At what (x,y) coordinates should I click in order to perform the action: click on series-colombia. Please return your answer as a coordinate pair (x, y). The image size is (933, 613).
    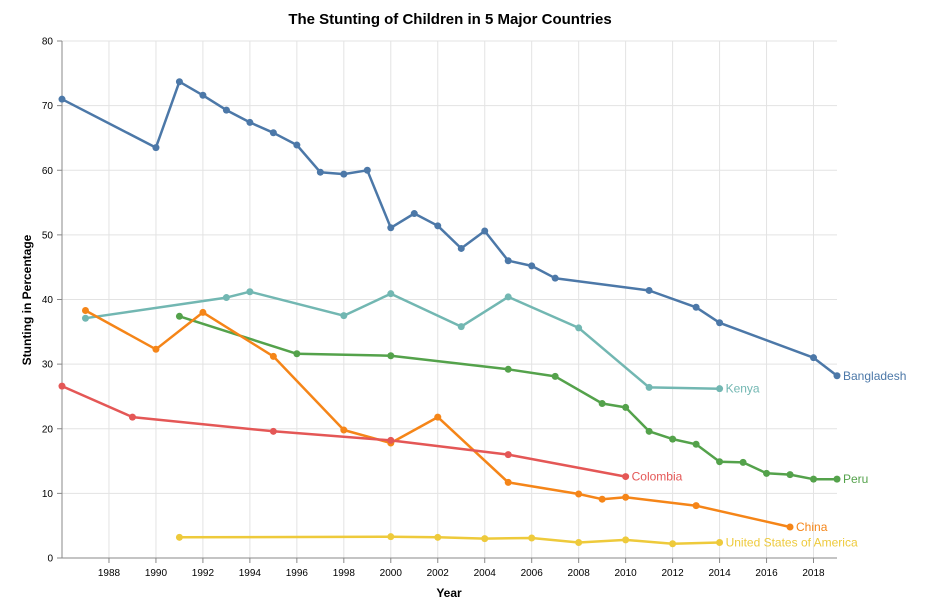
    Looking at the image, I should click on (344, 431).